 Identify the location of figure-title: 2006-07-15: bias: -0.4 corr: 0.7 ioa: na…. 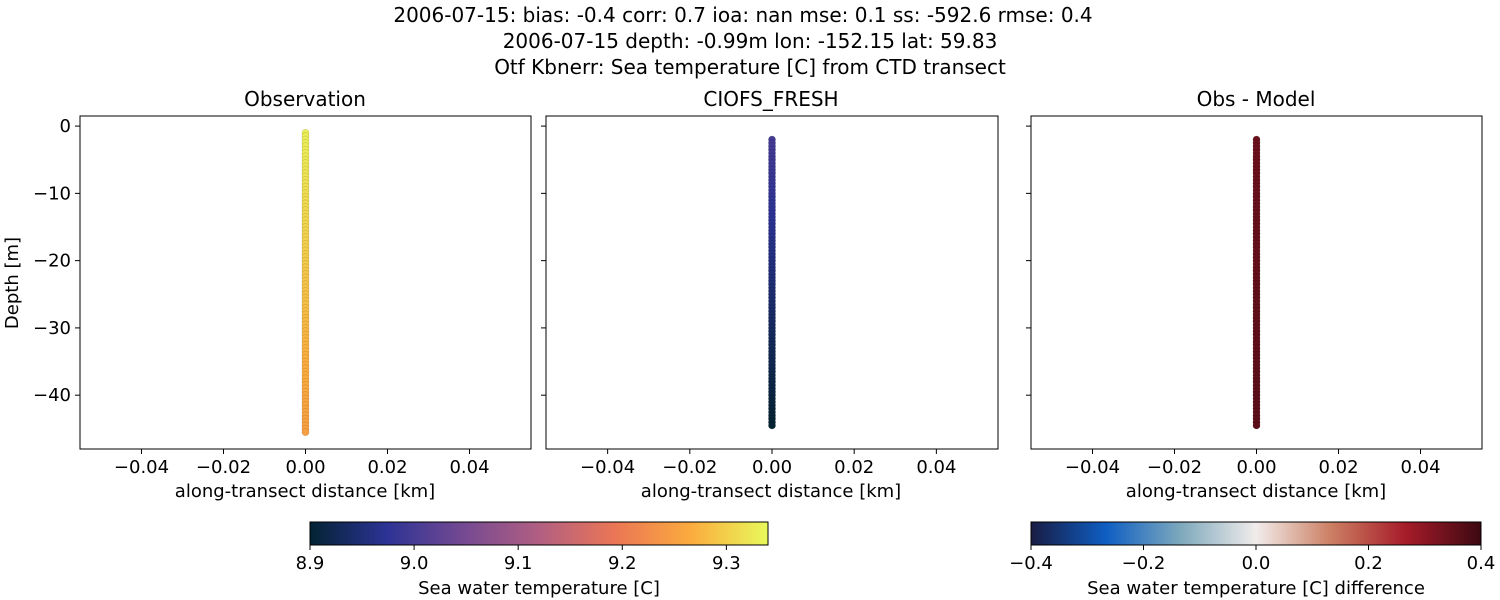
(742, 41).